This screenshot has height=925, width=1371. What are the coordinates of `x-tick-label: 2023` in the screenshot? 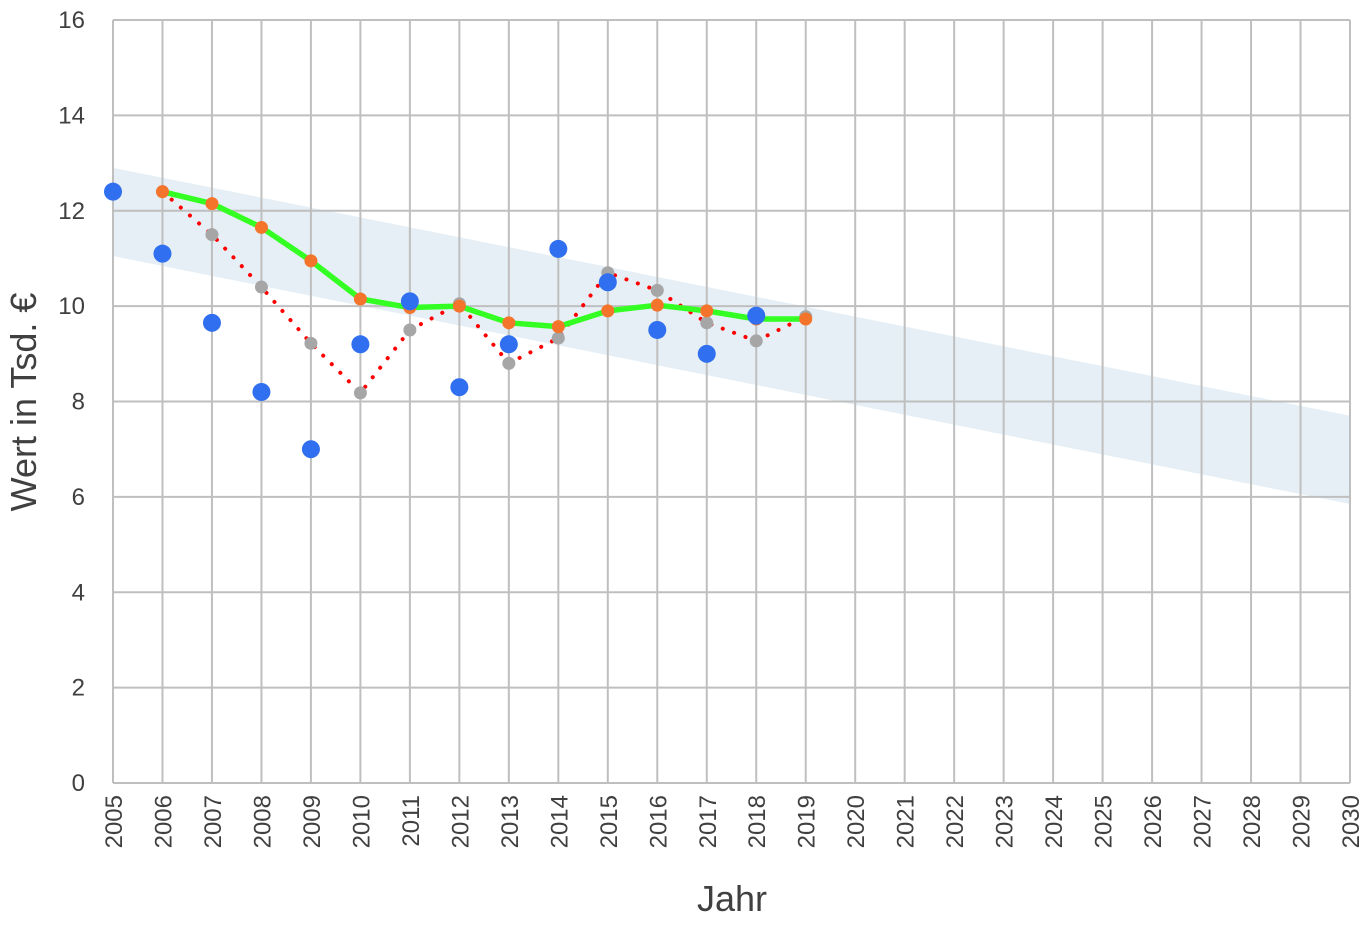 It's located at (1005, 821).